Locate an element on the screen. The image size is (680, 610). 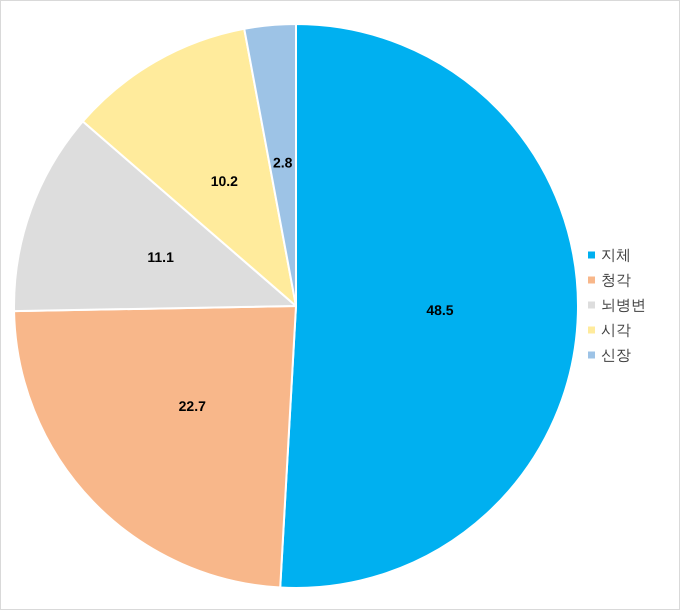
legend-label: 시각 is located at coordinates (616, 330).